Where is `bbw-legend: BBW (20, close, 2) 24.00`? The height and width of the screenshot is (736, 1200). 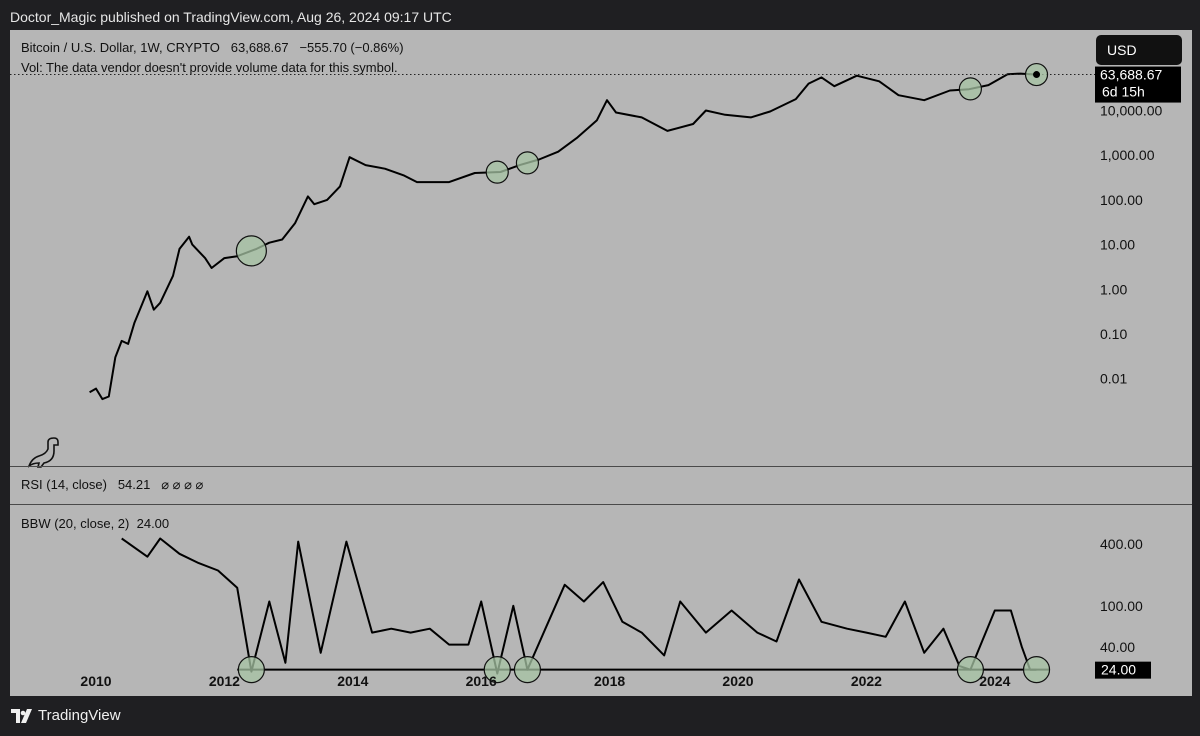 bbw-legend: BBW (20, close, 2) 24.00 is located at coordinates (95, 523).